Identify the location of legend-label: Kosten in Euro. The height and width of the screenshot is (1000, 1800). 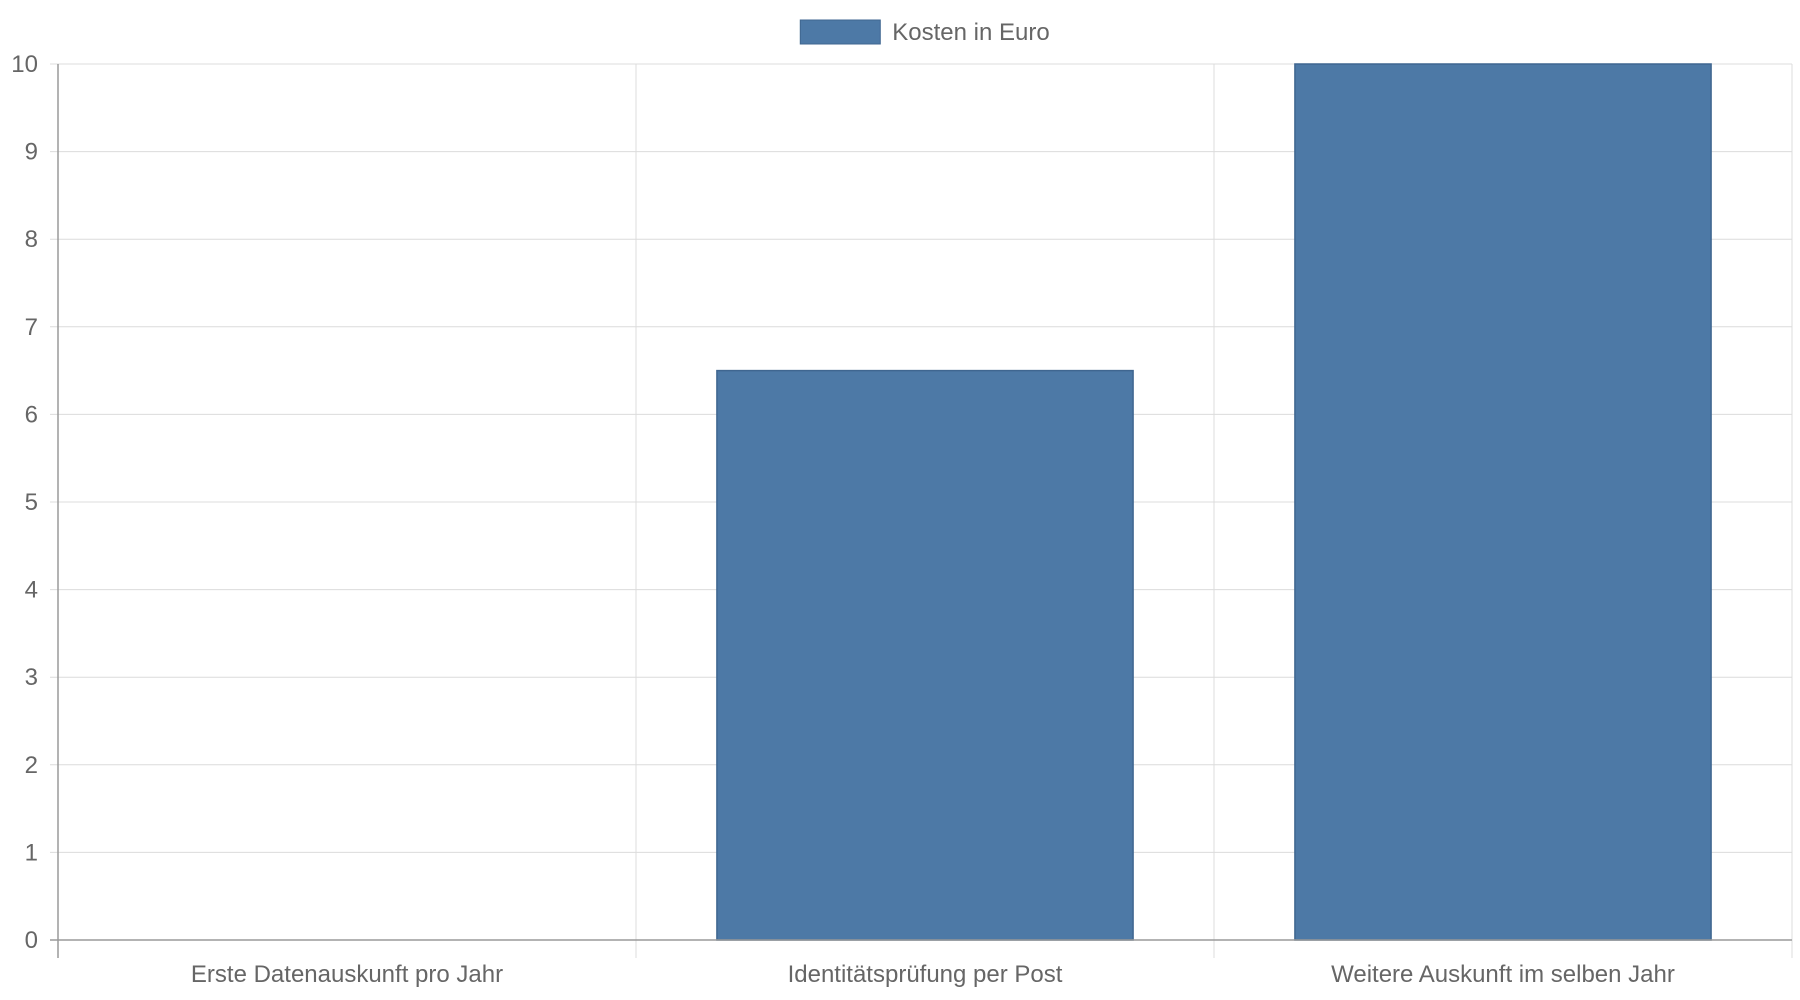
(970, 32).